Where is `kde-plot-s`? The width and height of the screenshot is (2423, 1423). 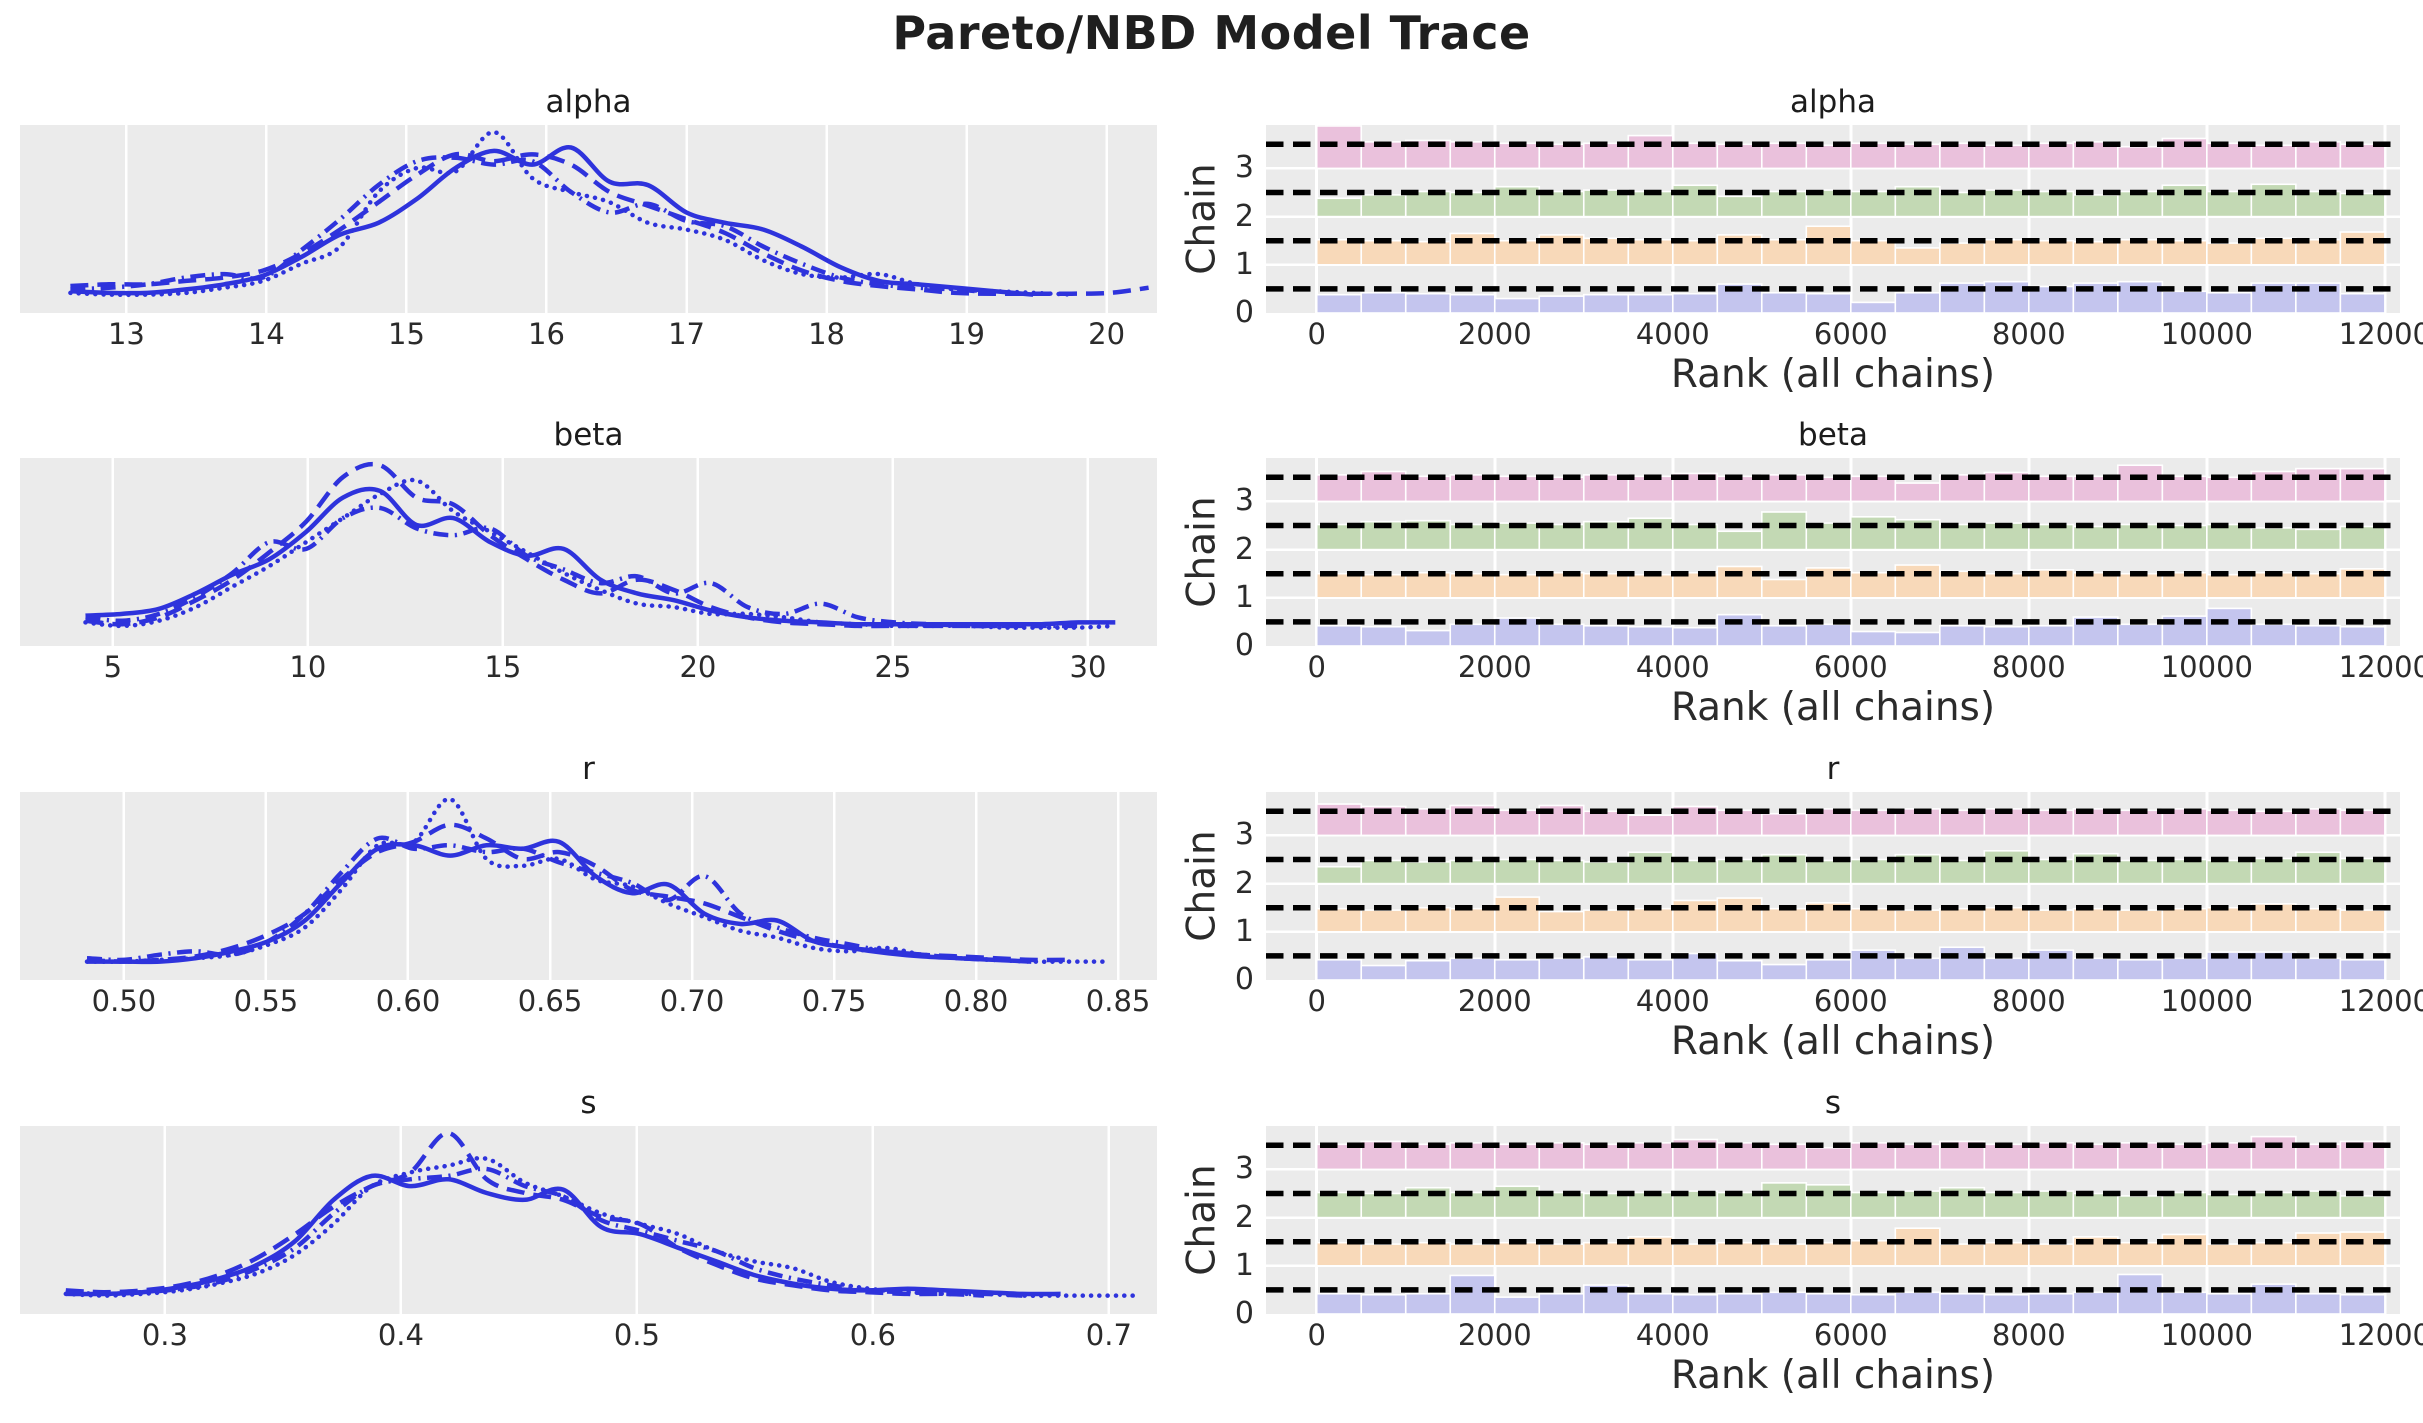 kde-plot-s is located at coordinates (588, 1220).